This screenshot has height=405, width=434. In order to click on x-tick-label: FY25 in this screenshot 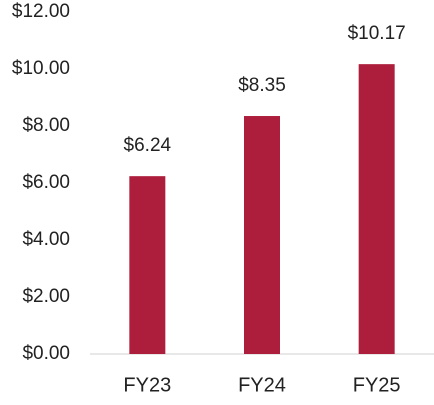, I will do `click(377, 385)`.